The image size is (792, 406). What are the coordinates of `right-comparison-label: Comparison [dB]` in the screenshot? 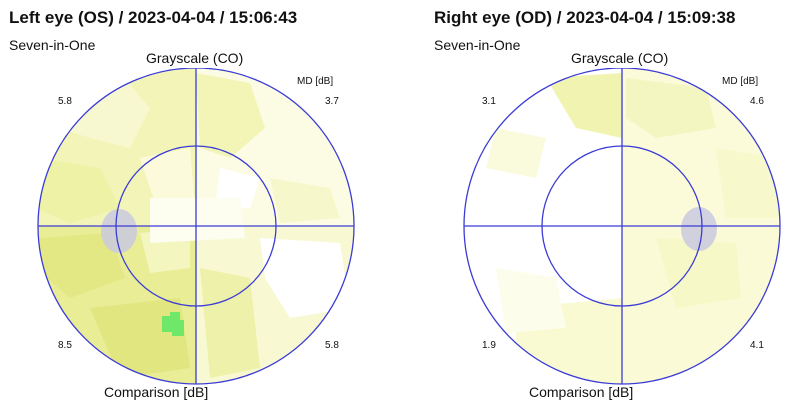 It's located at (581, 392).